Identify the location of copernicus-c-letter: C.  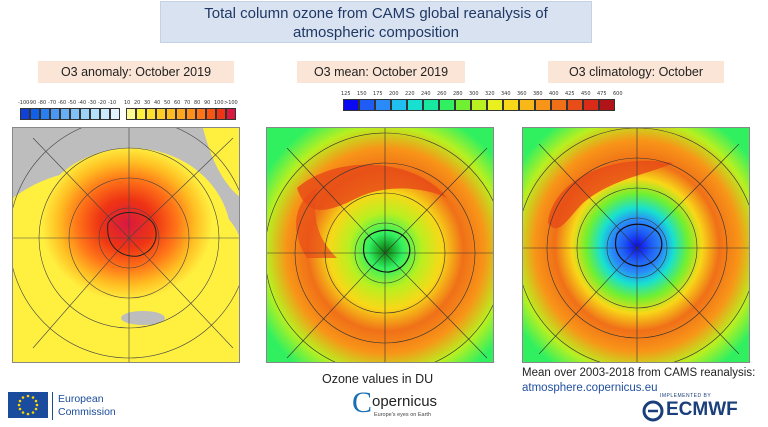
(362, 402).